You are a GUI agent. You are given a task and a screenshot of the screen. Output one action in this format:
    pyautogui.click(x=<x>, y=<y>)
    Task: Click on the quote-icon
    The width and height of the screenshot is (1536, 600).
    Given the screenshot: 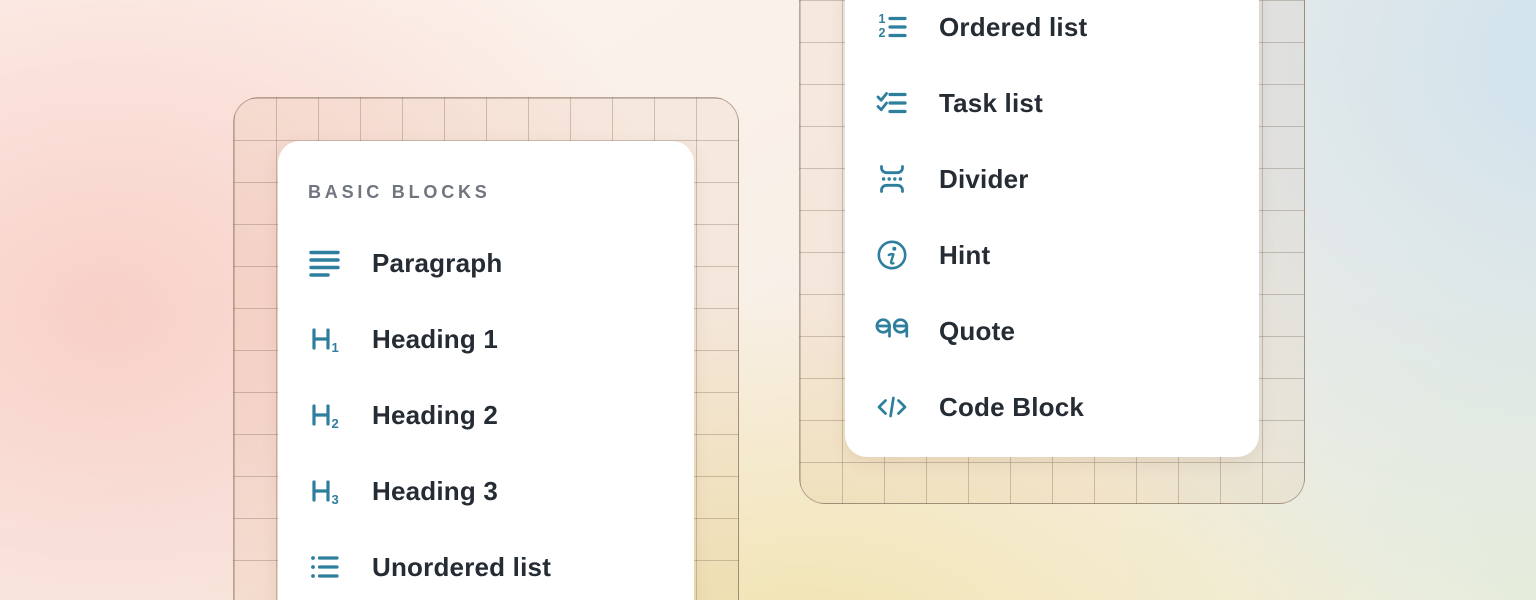 What is the action you would take?
    pyautogui.click(x=892, y=331)
    